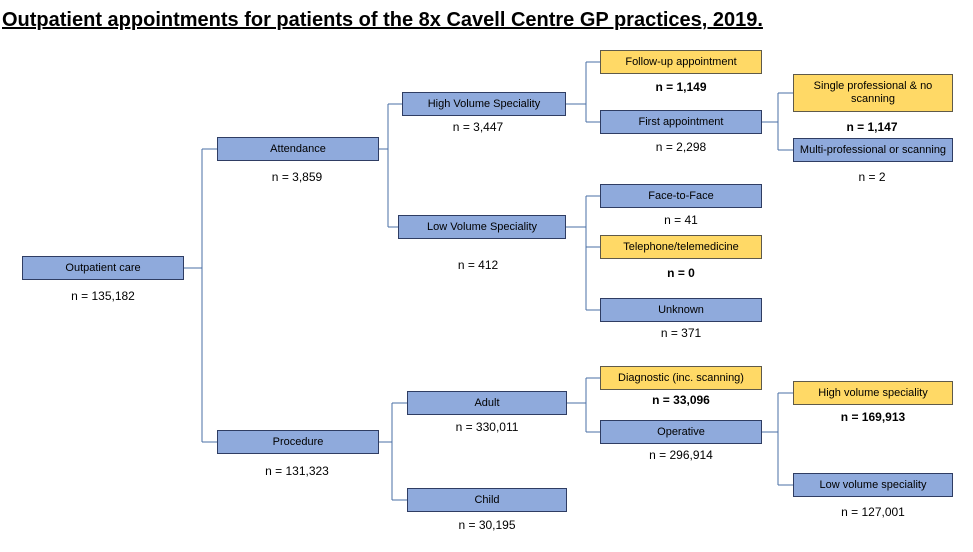 This screenshot has height=552, width=973. I want to click on node-telephone-telemedicine: Telephone/telemedicine, so click(681, 247).